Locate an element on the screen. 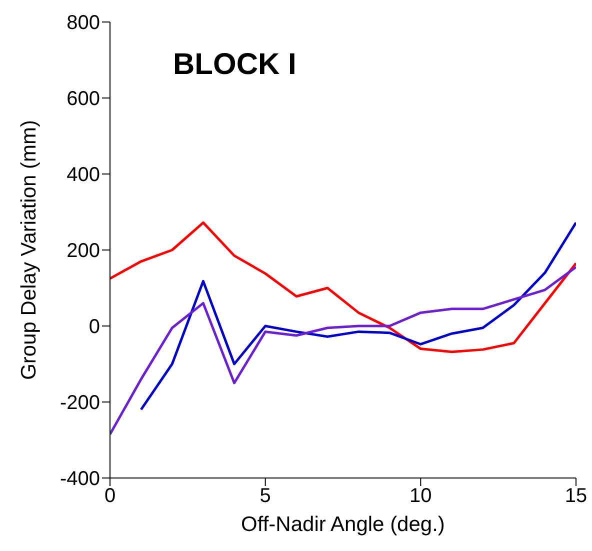  x-axis-title: Off-Nadir Angle (deg.) is located at coordinates (343, 524).